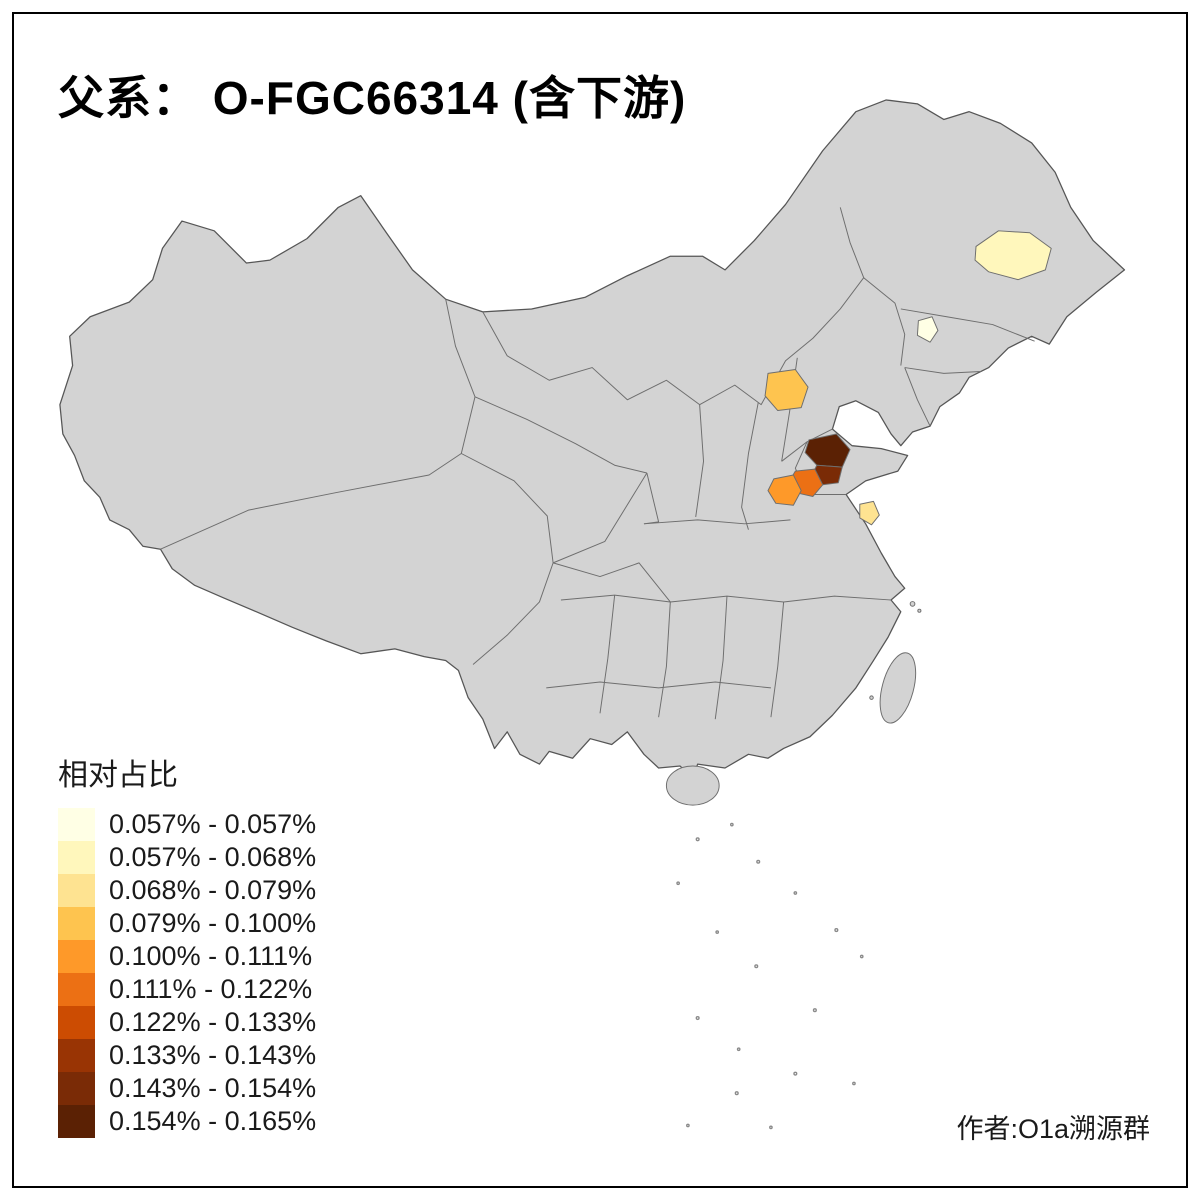 This screenshot has height=1200, width=1200. I want to click on region-jilin-small, so click(927, 329).